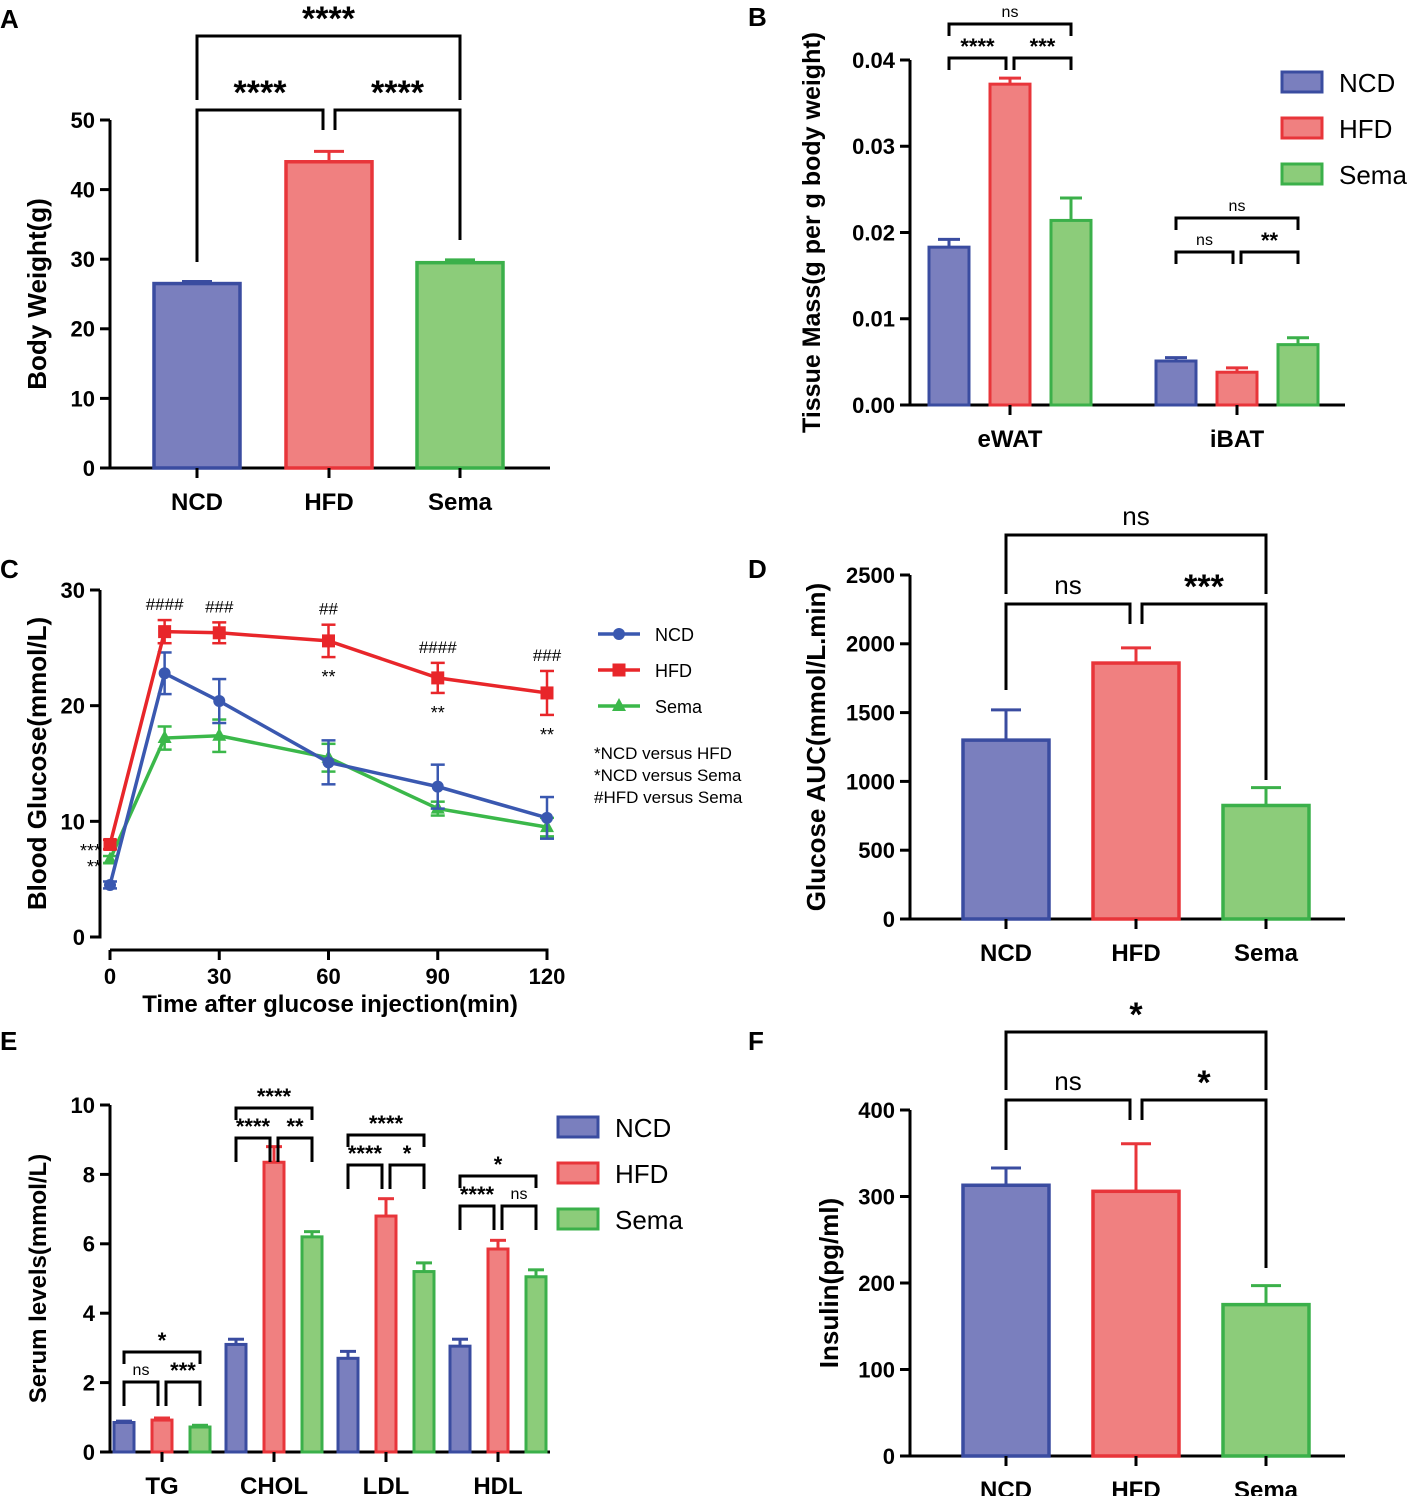 The width and height of the screenshot is (1410, 1496). Describe the element at coordinates (253, 1138) in the screenshot. I see `significance-chol-ncd-vs-hfd: ****` at that location.